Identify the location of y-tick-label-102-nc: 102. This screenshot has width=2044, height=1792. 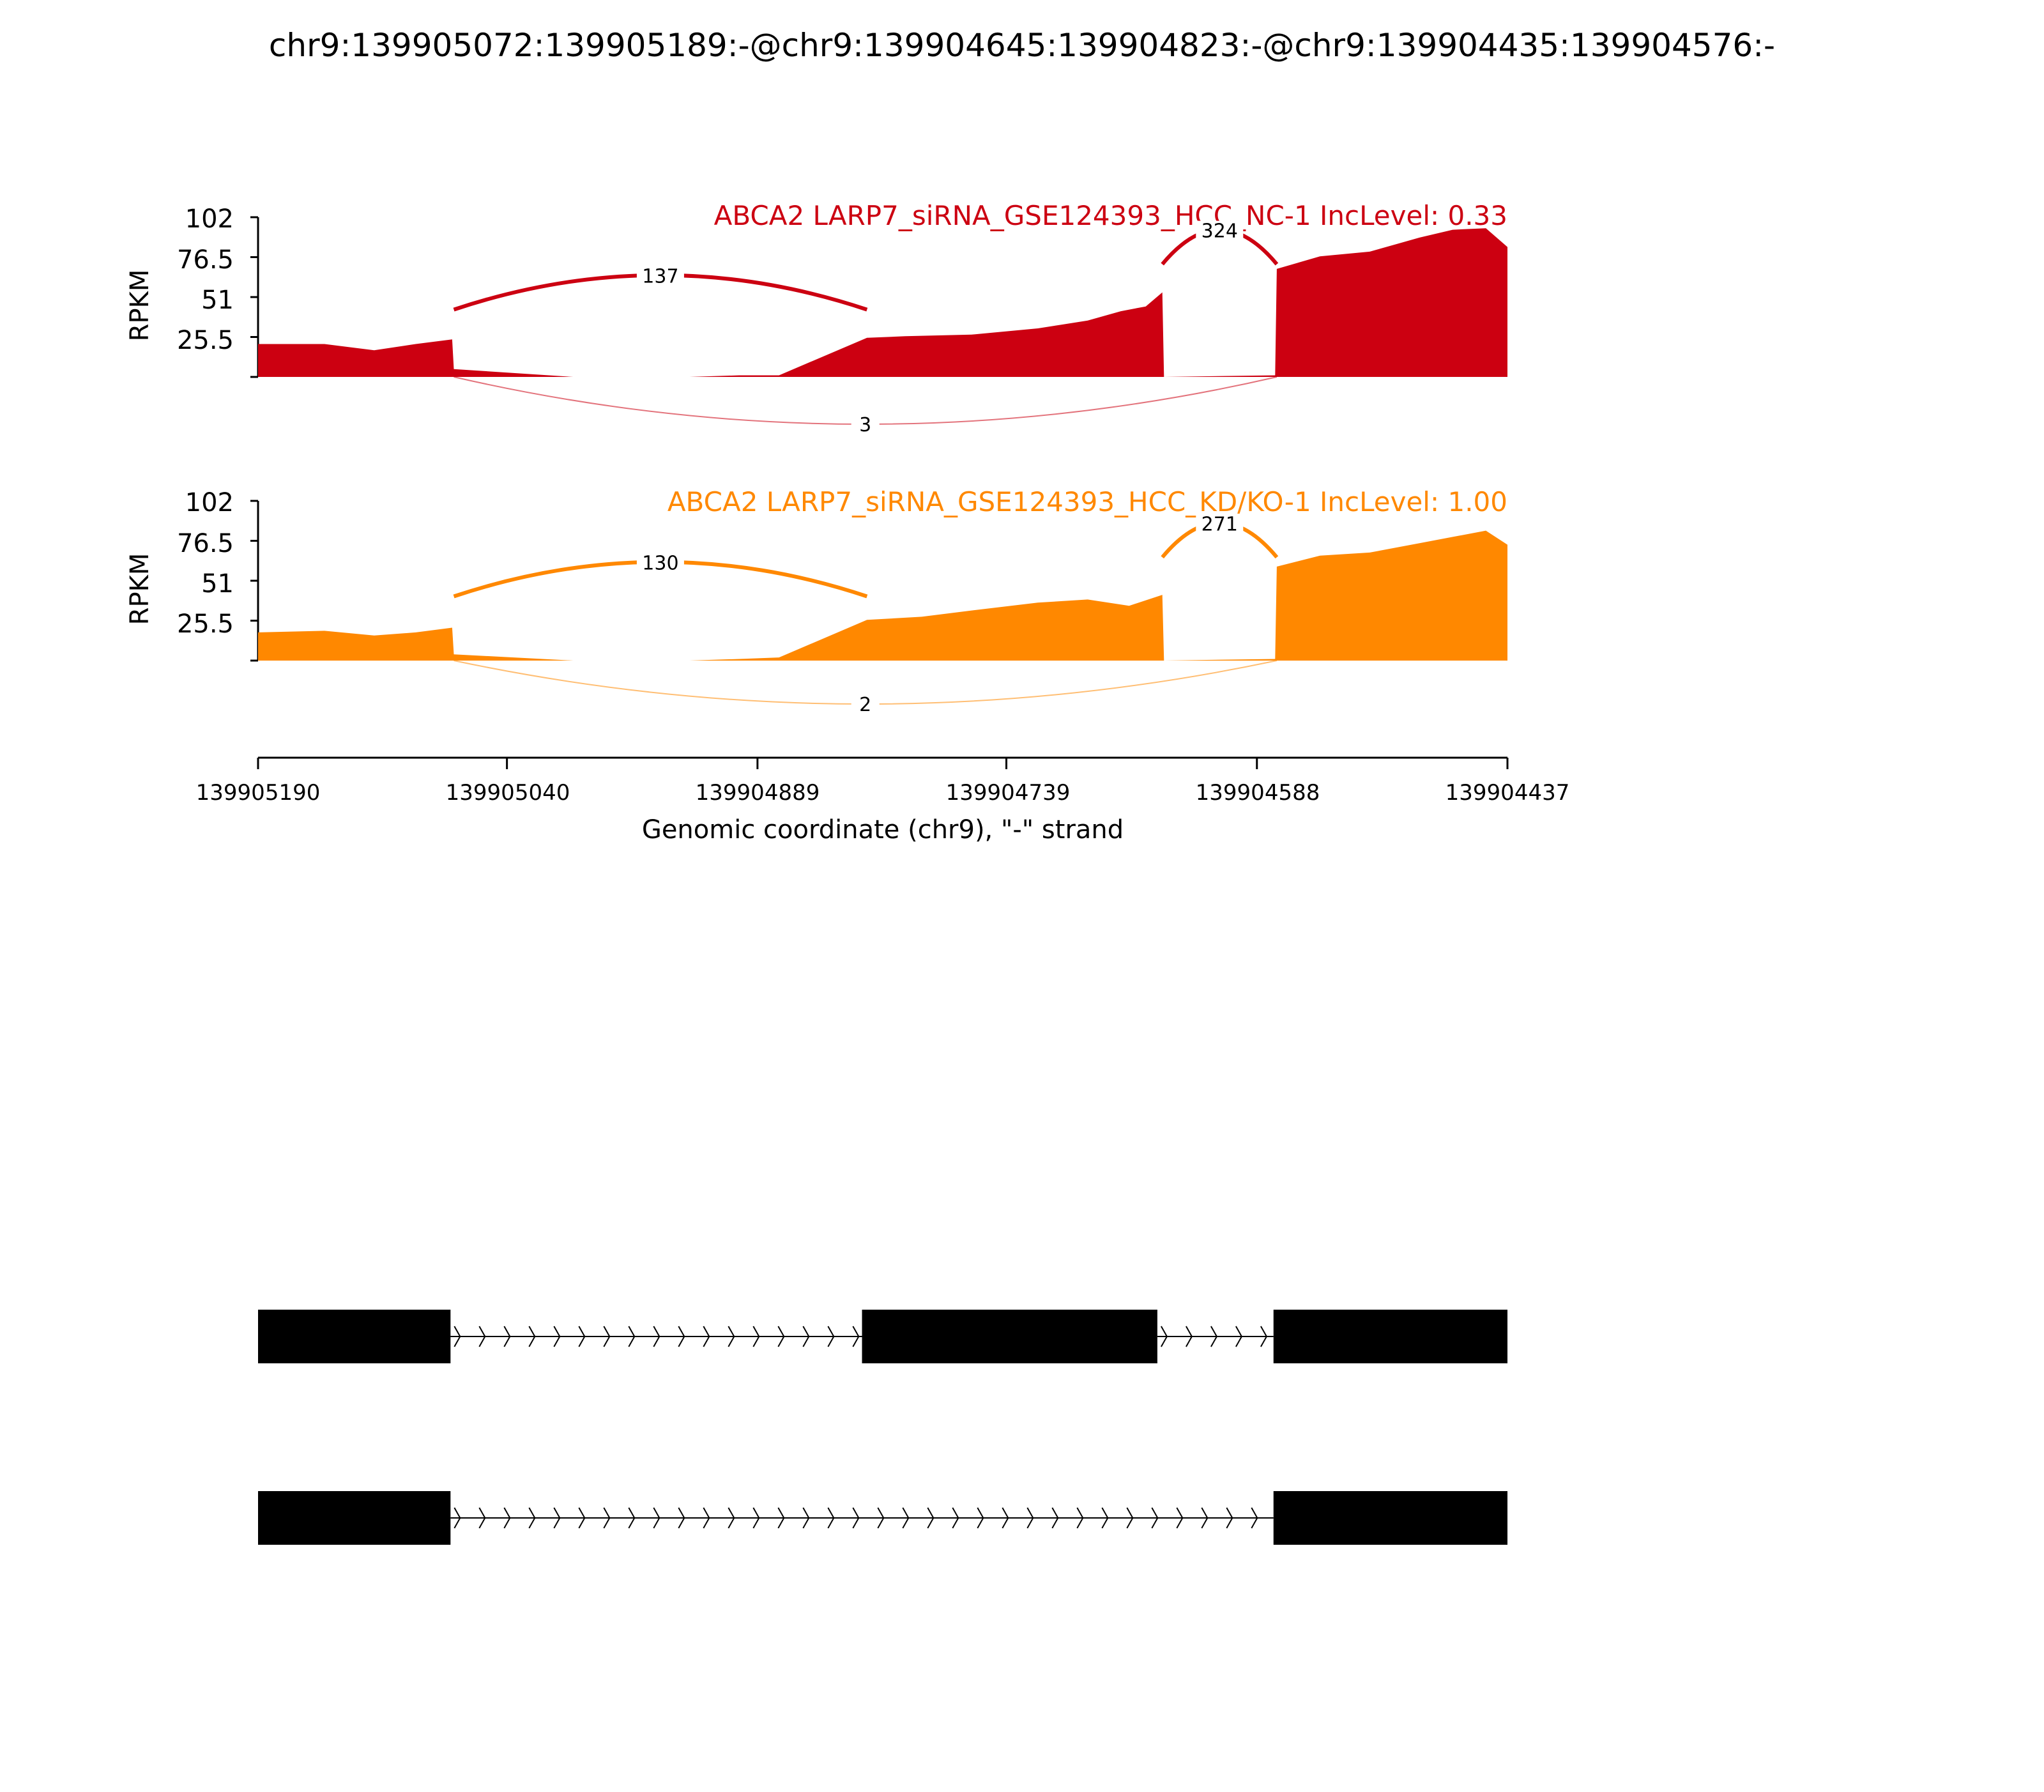
(209, 219).